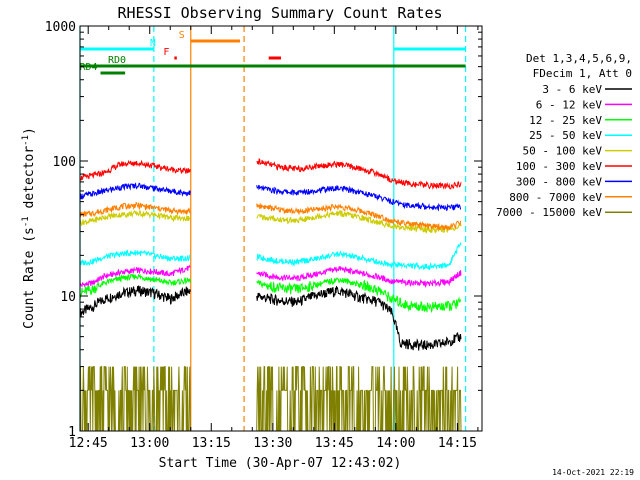 The image size is (640, 480). Describe the element at coordinates (153, 43) in the screenshot. I see `flag-label: N` at that location.